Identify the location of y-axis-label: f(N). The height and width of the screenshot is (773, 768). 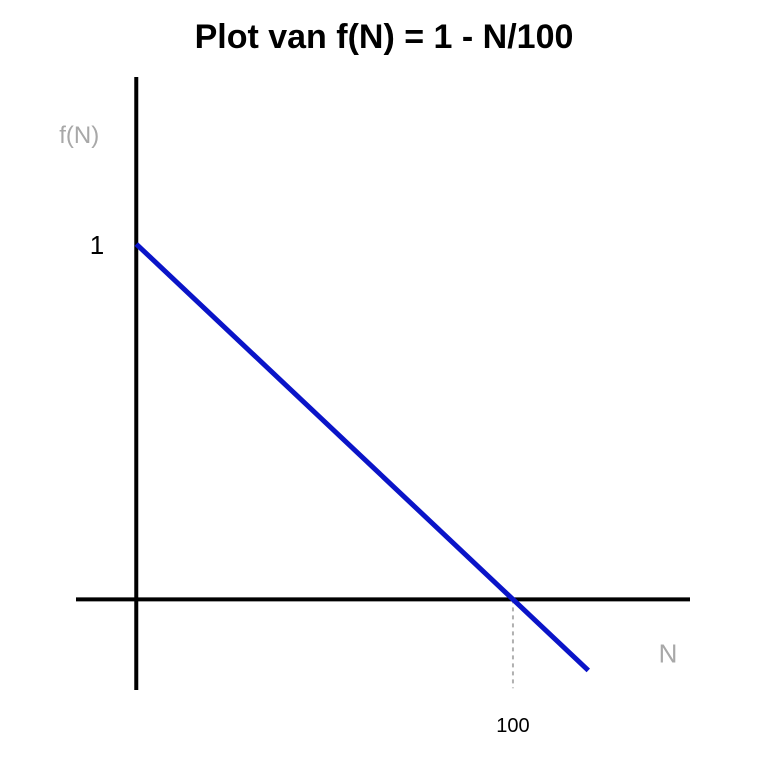
(79, 135).